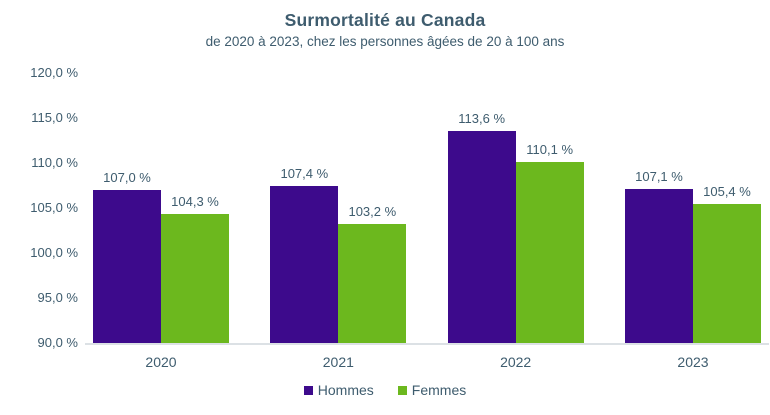  I want to click on bar-group-2021: 107,4 % 103,2 % 2021, so click(338, 221).